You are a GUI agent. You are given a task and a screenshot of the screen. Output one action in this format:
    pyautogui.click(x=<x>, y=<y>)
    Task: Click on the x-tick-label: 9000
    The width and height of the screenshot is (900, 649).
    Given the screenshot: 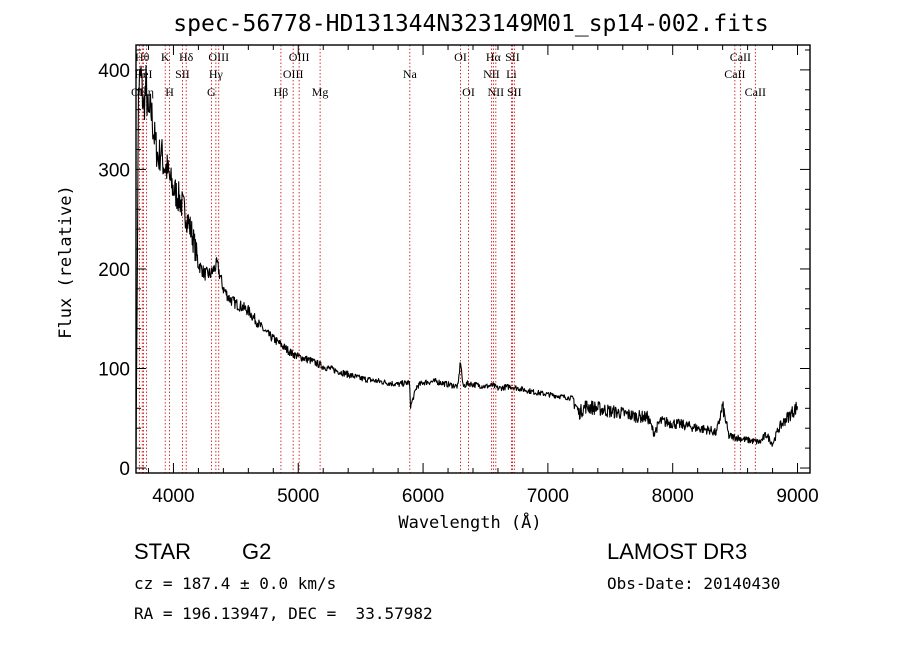 What is the action you would take?
    pyautogui.click(x=797, y=496)
    